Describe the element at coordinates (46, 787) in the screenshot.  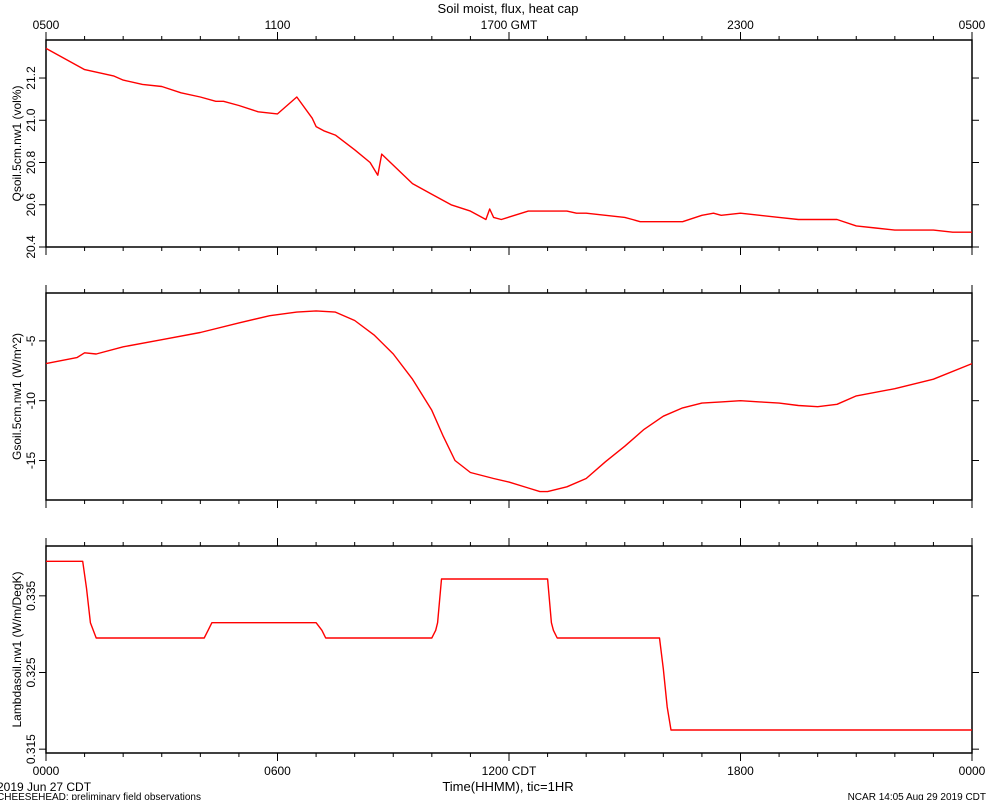
I see `footer-date: 2019 Jun 27 CDT` at that location.